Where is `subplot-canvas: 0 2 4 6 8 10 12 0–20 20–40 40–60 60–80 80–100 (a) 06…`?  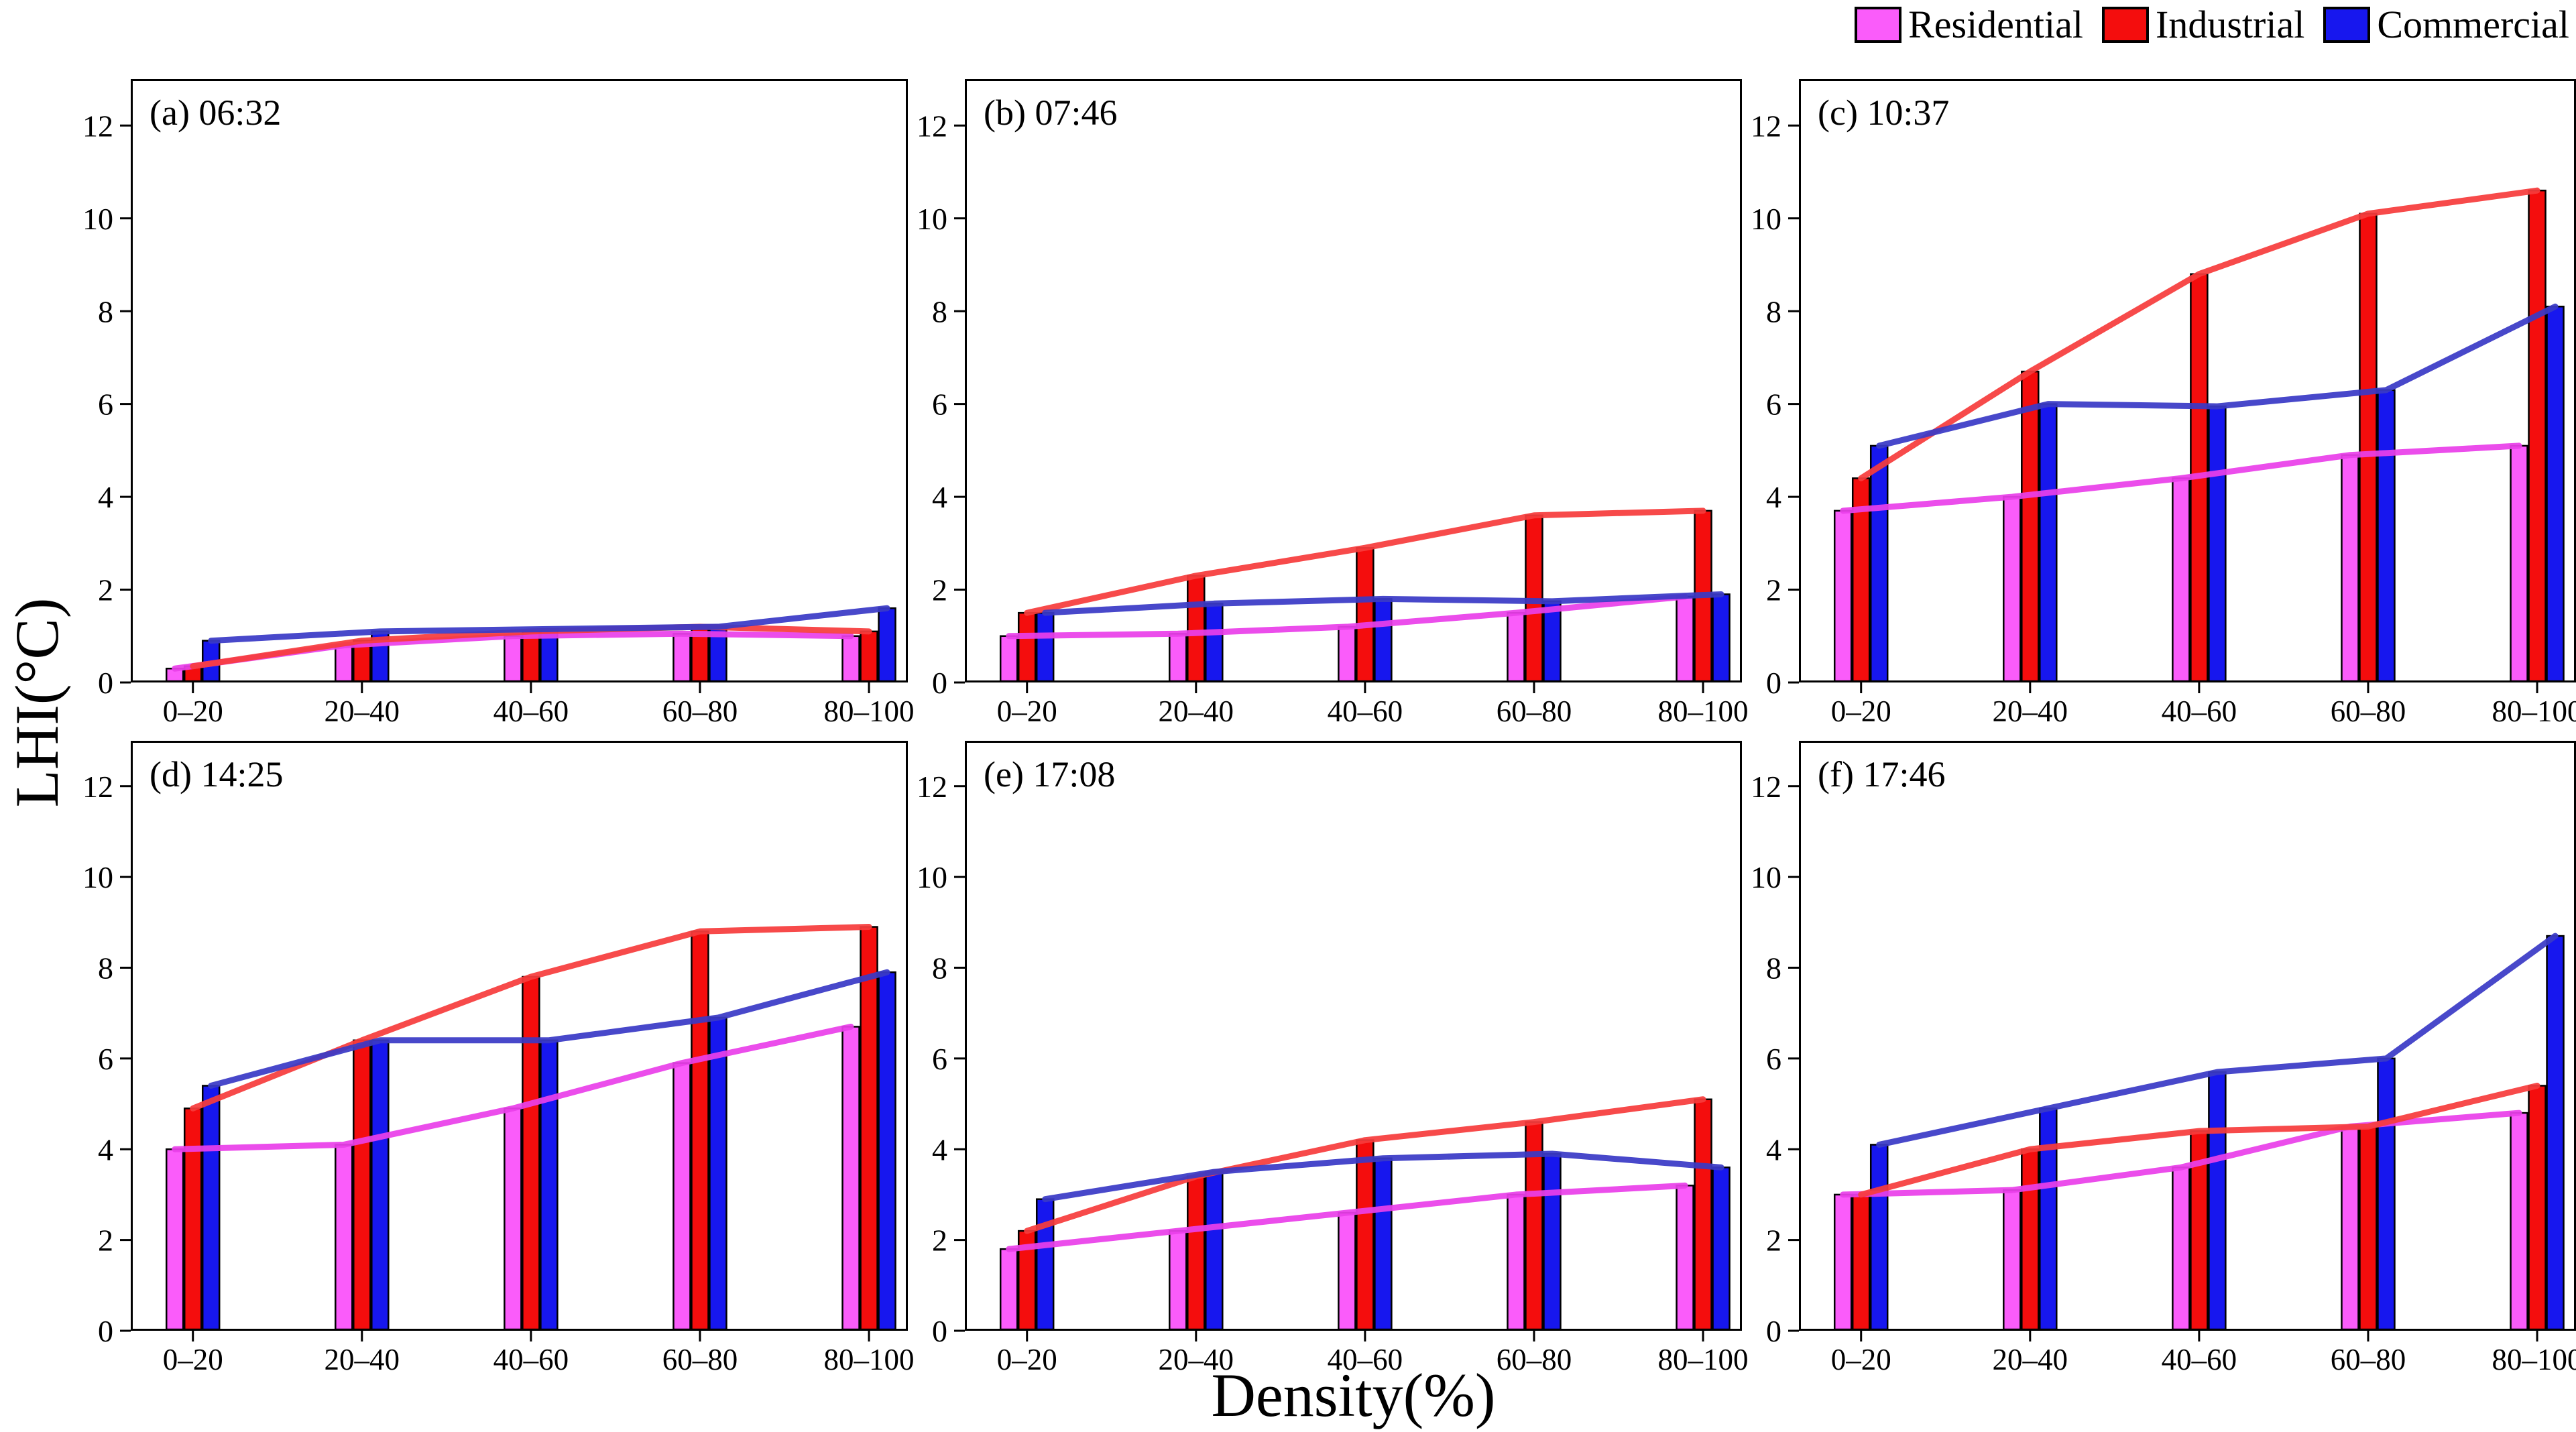 subplot-canvas: 0 2 4 6 8 10 12 0–20 20–40 40–60 60–80 80–100 (a) 06… is located at coordinates (498, 403).